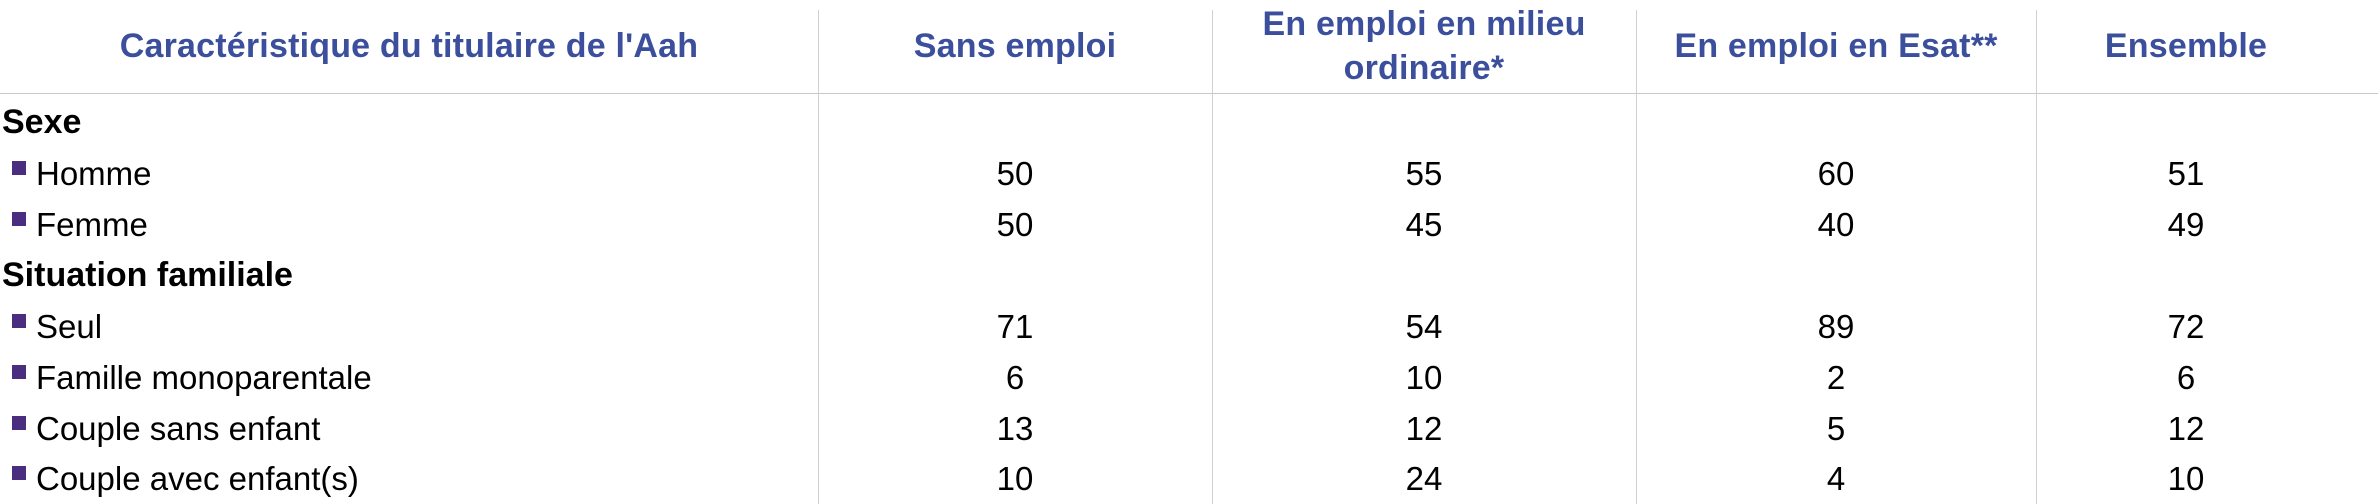 This screenshot has width=2378, height=504. I want to click on row-label: Famille monoparentale, so click(192, 377).